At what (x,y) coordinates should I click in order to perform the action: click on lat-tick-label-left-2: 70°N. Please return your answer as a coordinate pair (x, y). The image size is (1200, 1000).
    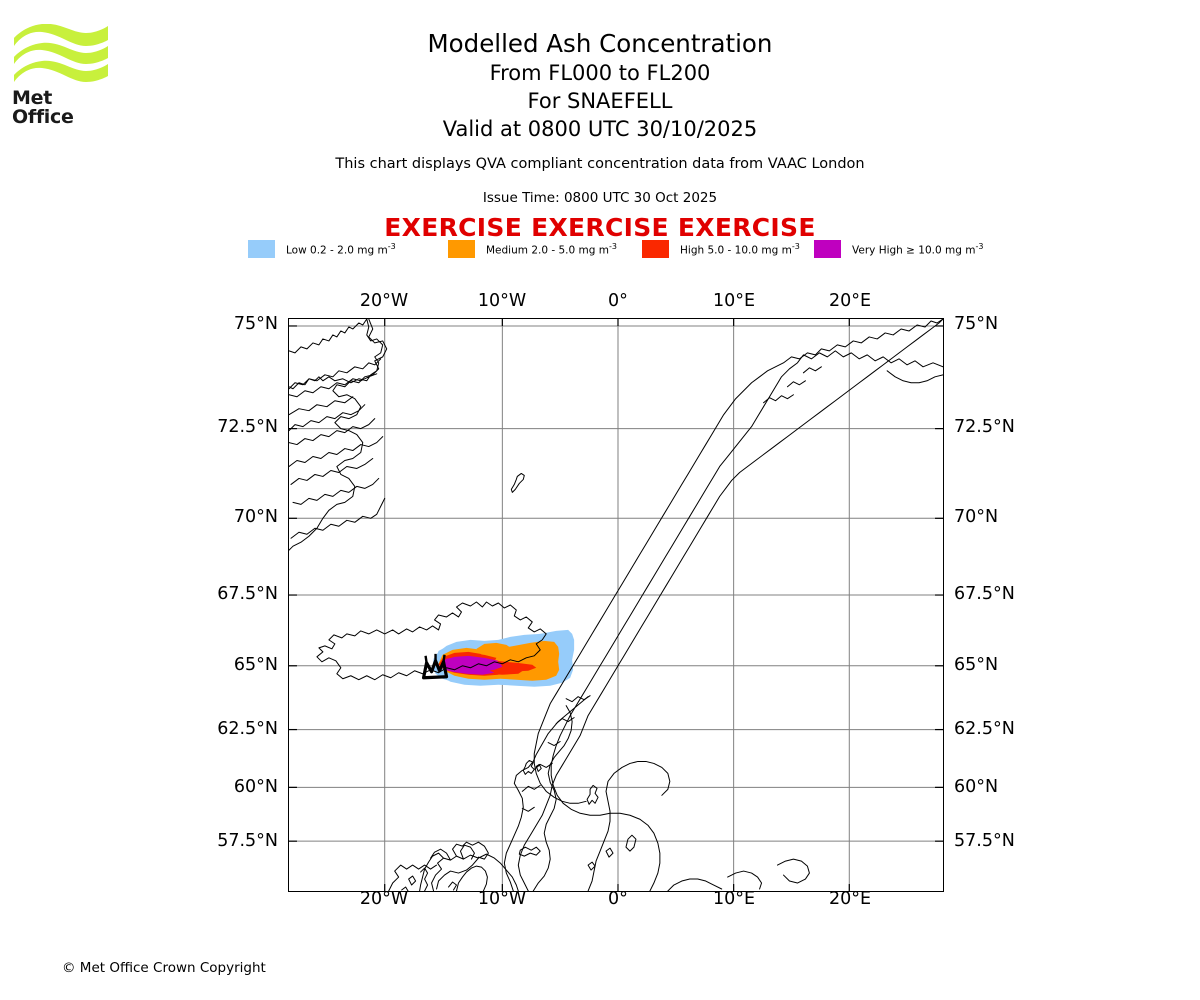
    Looking at the image, I should click on (255, 517).